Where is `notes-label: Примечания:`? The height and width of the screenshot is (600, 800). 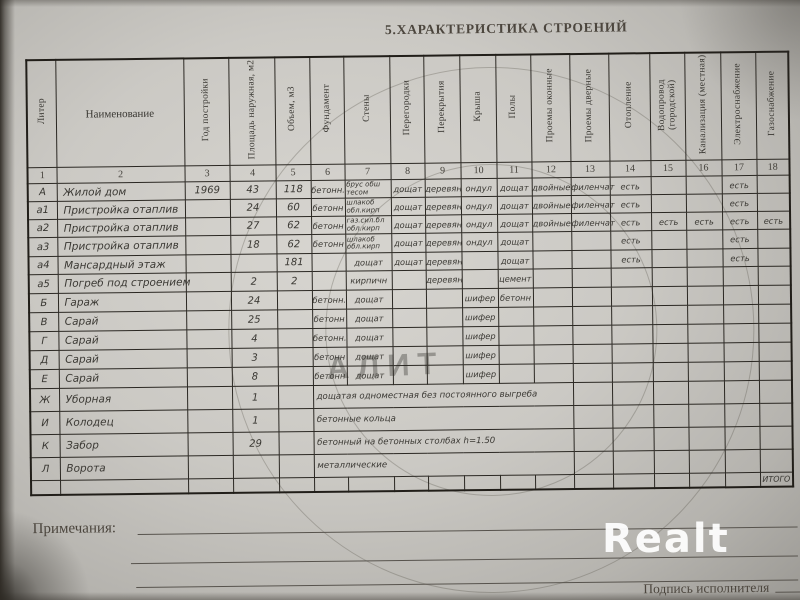
notes-label: Примечания: is located at coordinates (74, 529).